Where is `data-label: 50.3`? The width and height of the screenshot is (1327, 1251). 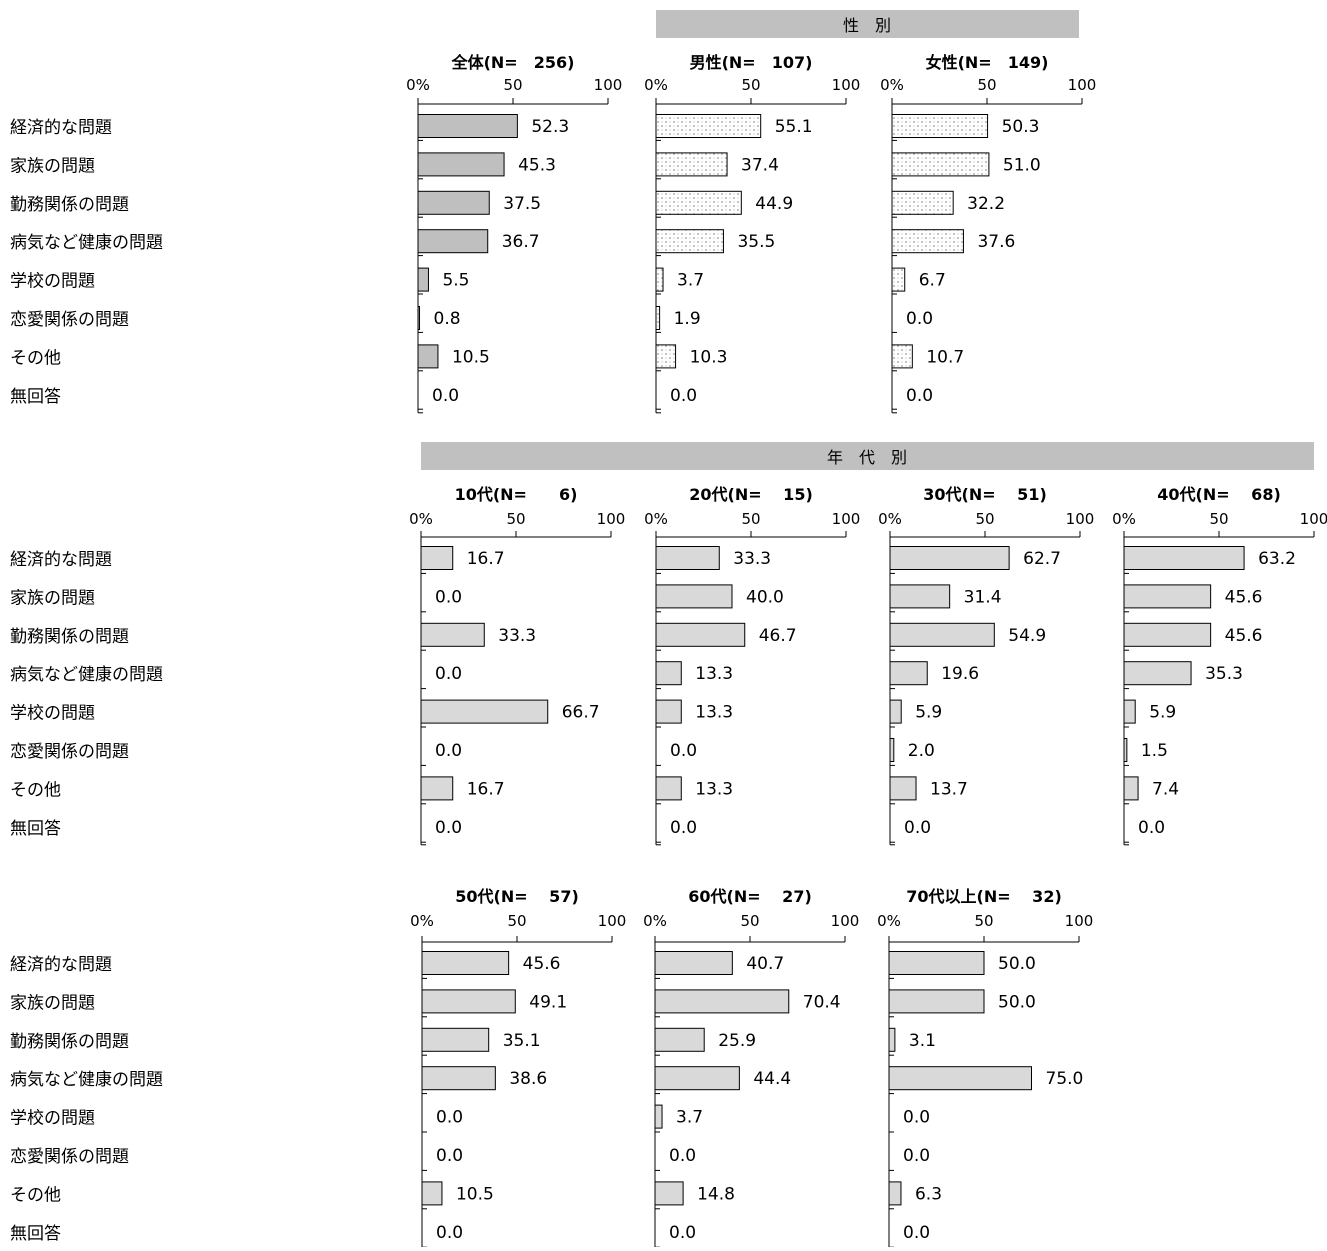 data-label: 50.3 is located at coordinates (1021, 127).